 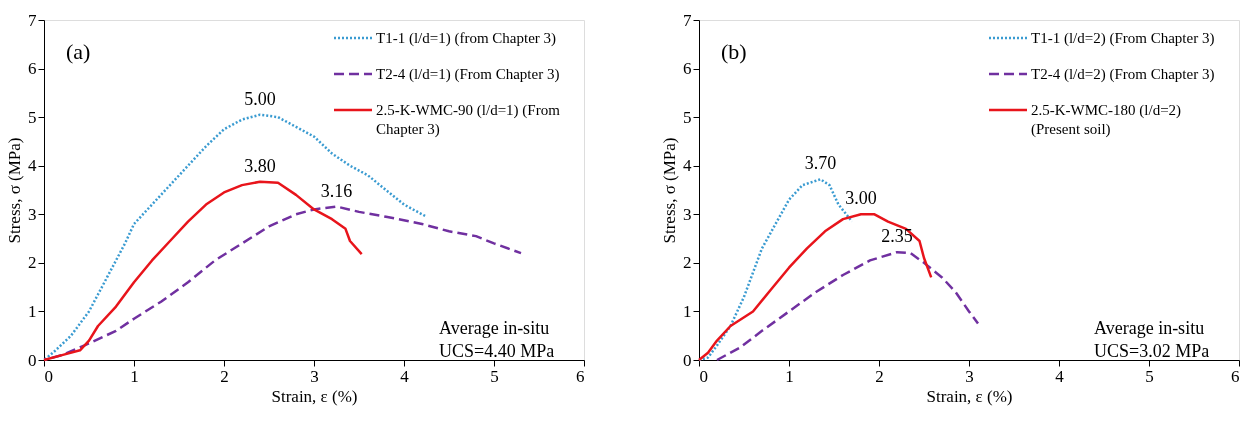 I want to click on annotation: 3.00, so click(x=861, y=198).